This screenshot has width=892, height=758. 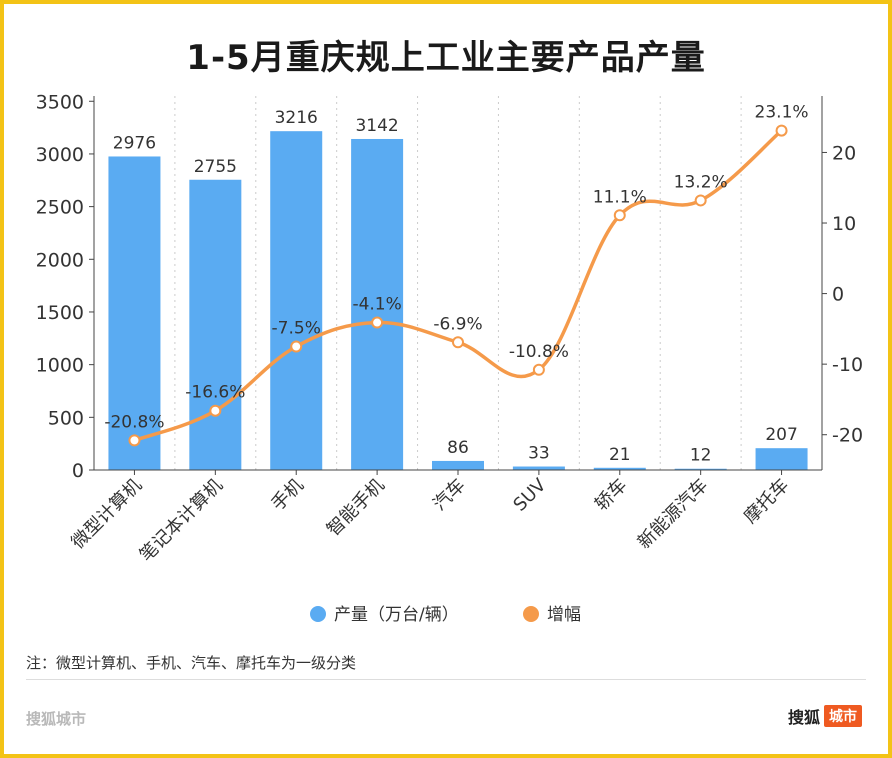 I want to click on y-left-tick-label: 500, so click(x=66, y=418).